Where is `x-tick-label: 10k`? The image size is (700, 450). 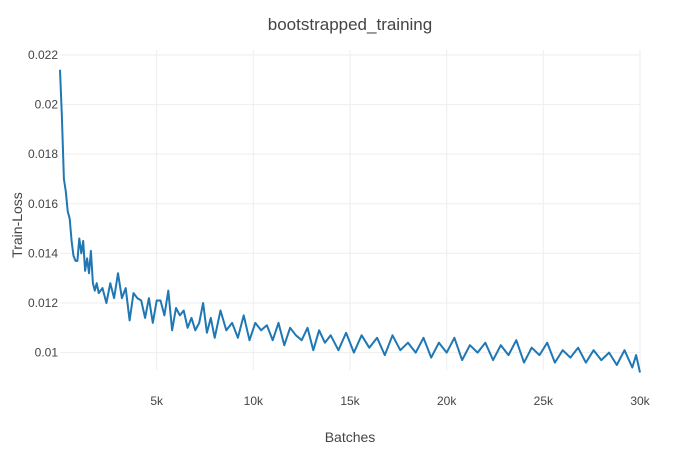
x-tick-label: 10k is located at coordinates (254, 401).